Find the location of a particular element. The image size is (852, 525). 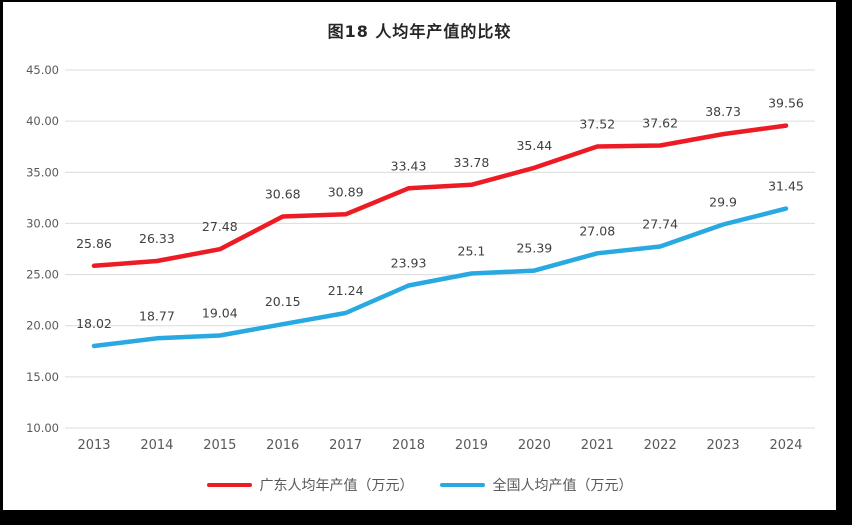

data-point-label: 20.15 is located at coordinates (283, 301).